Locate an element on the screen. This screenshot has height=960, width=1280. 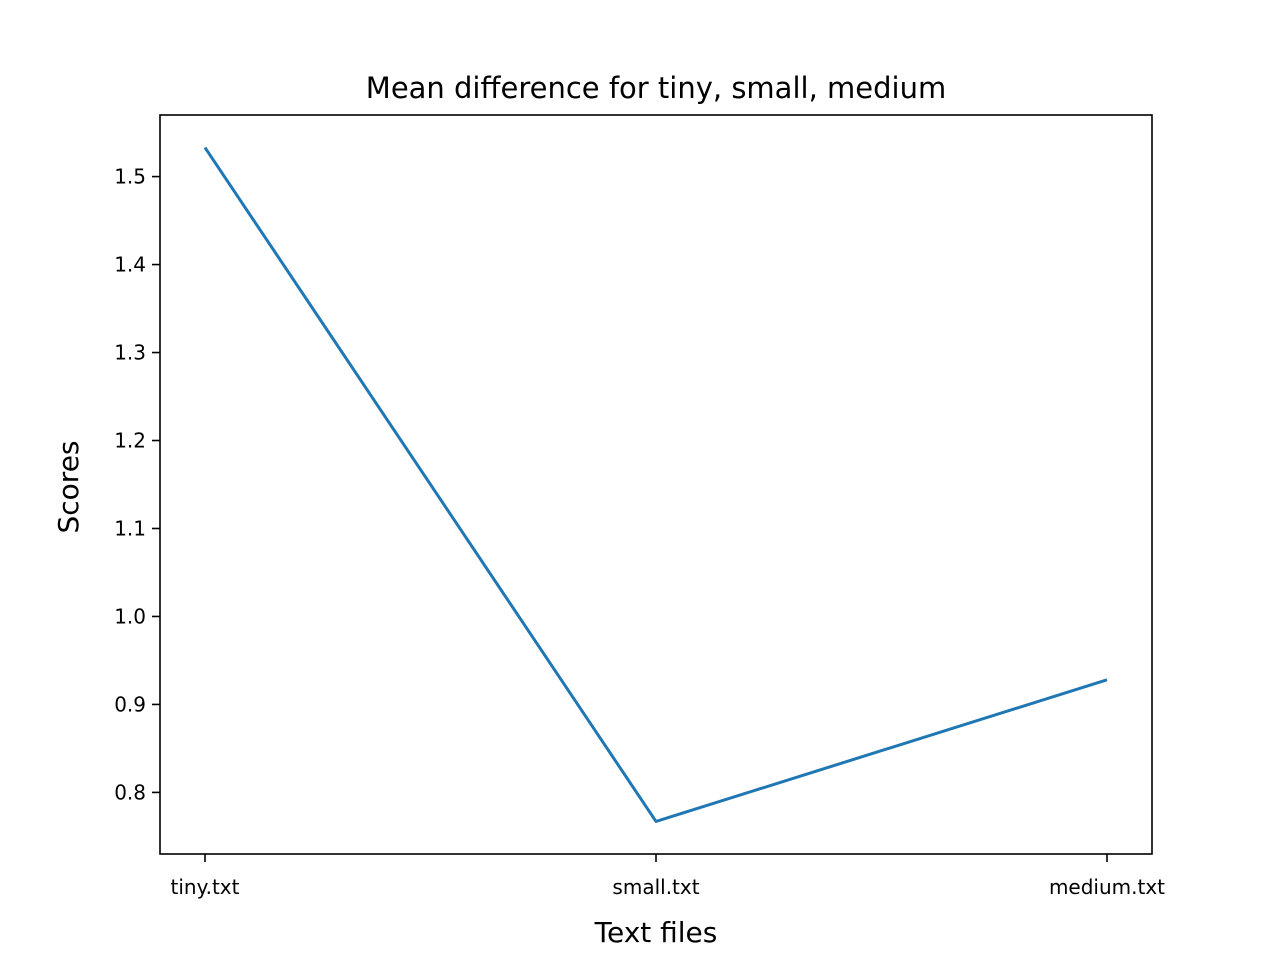
x-axis-label: Text files is located at coordinates (656, 932).